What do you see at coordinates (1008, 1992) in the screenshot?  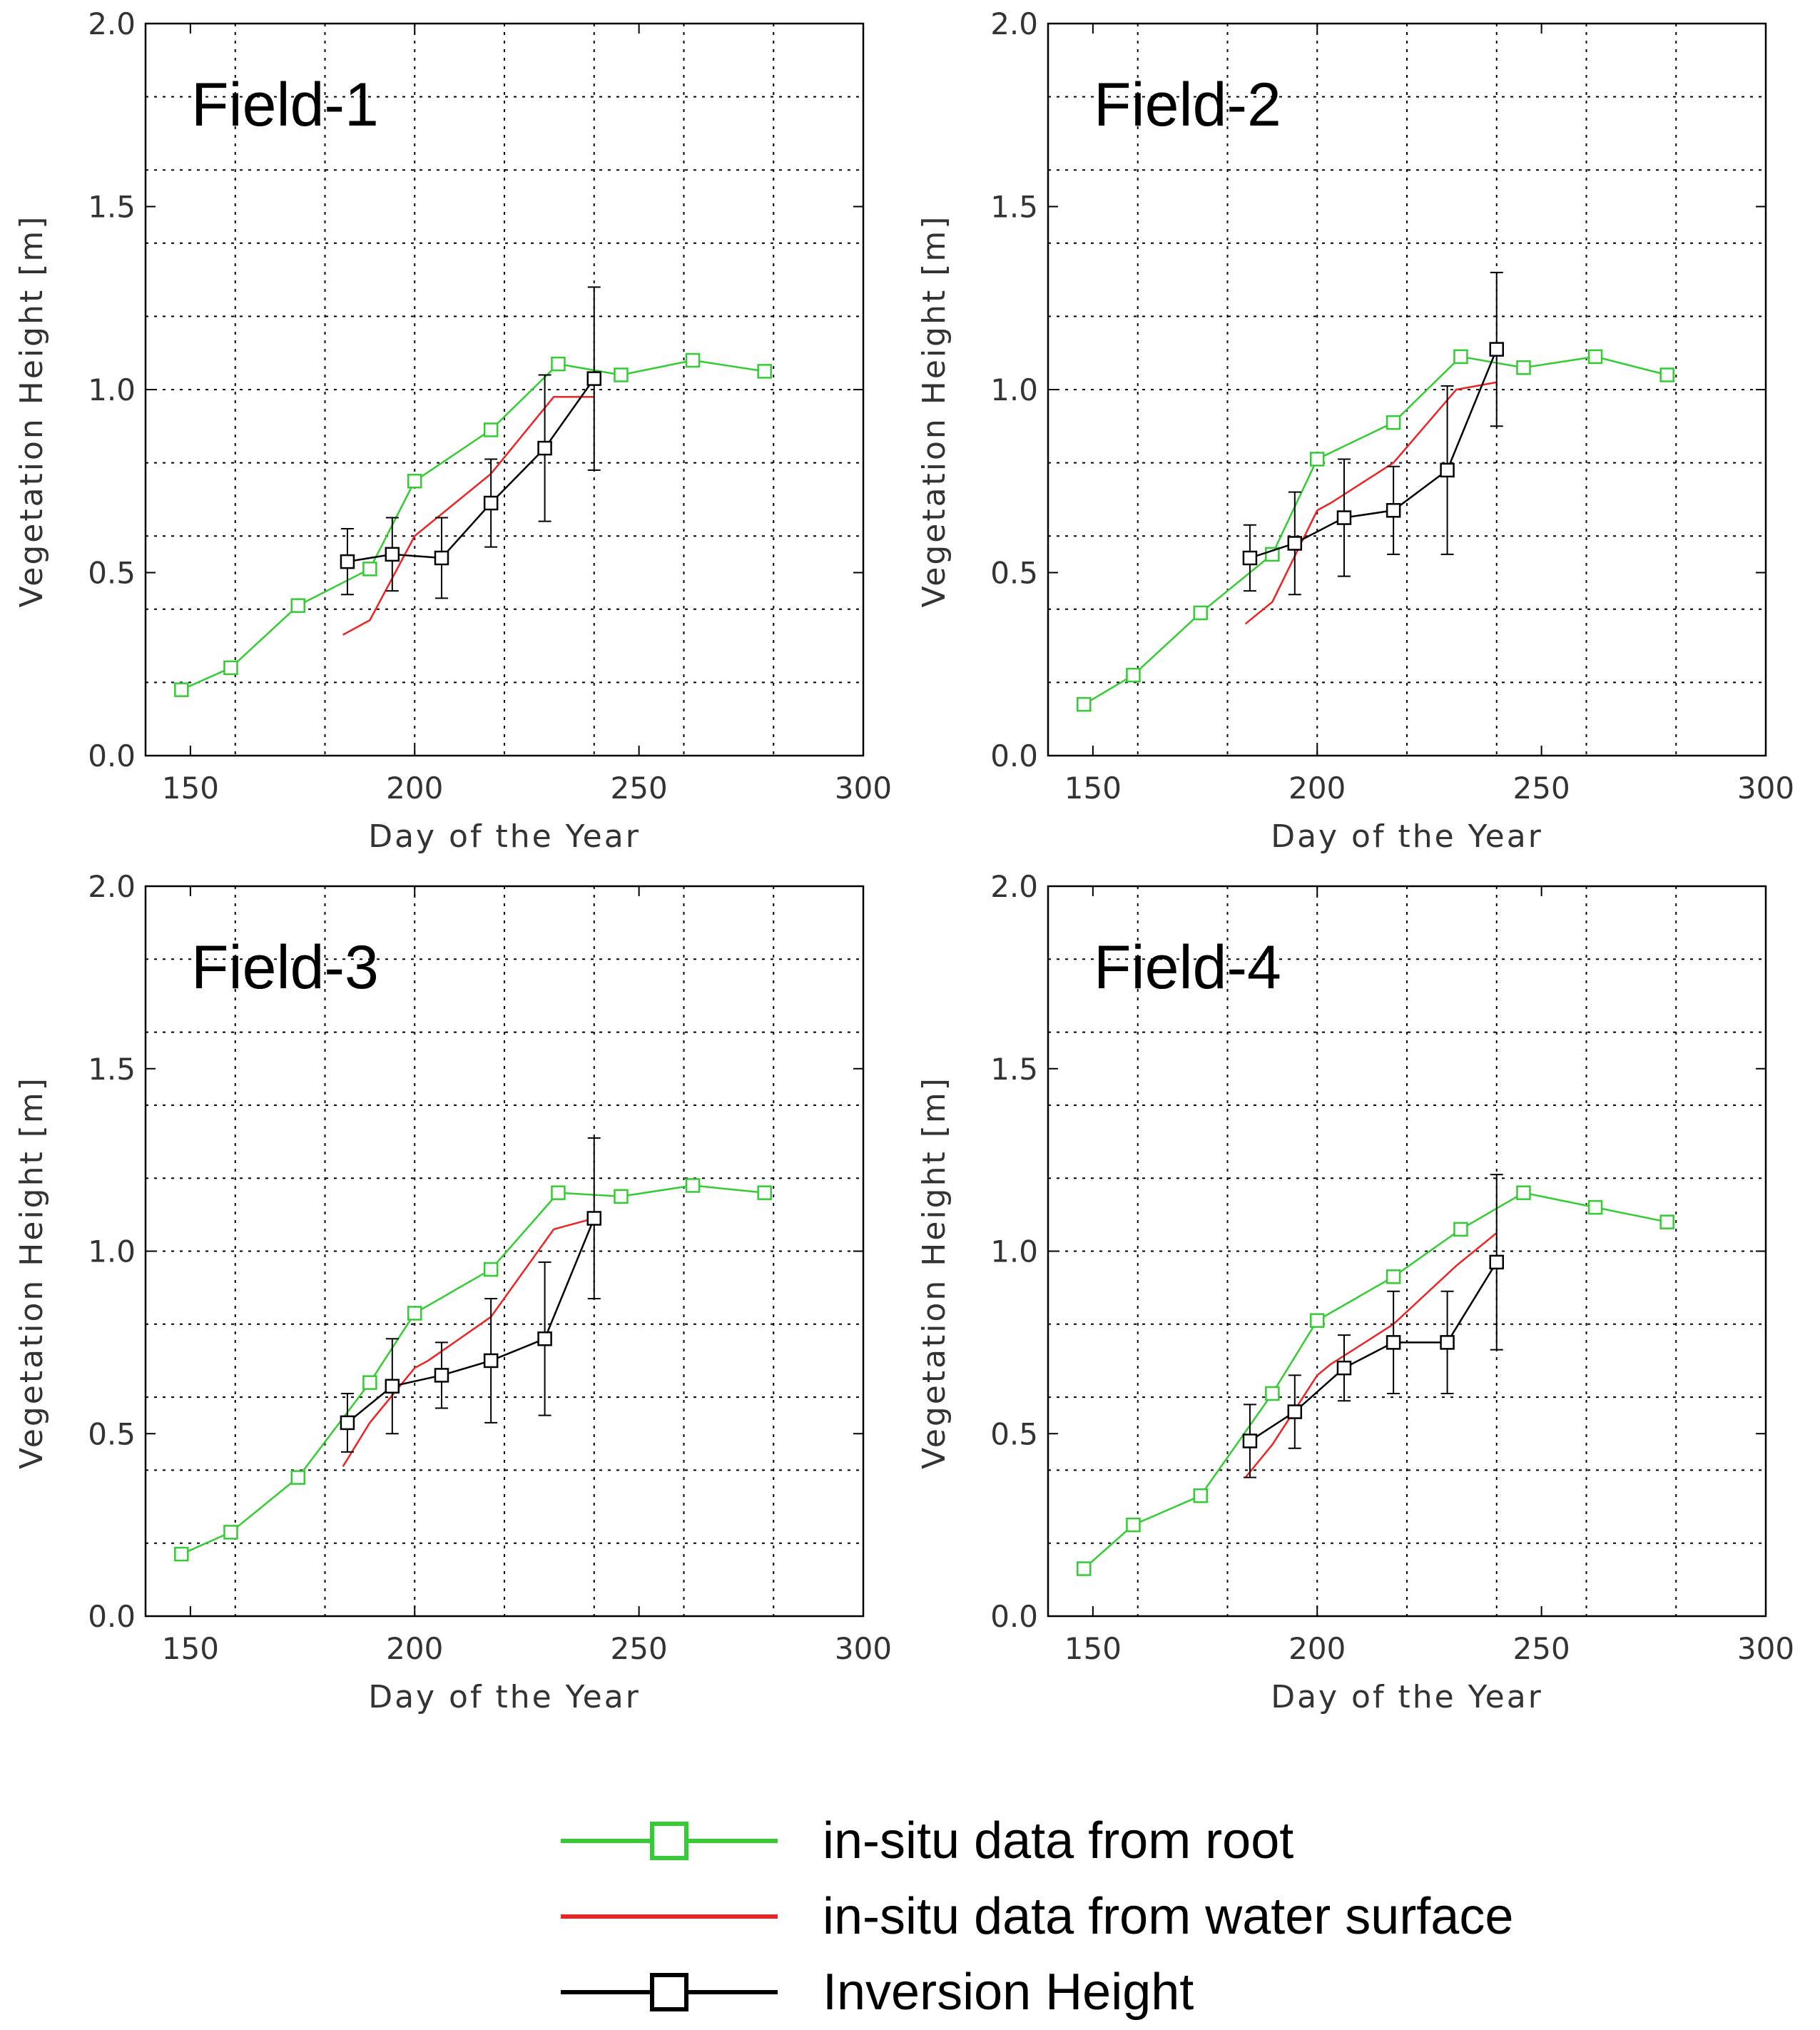 I see `legend-label: Inversion Height` at bounding box center [1008, 1992].